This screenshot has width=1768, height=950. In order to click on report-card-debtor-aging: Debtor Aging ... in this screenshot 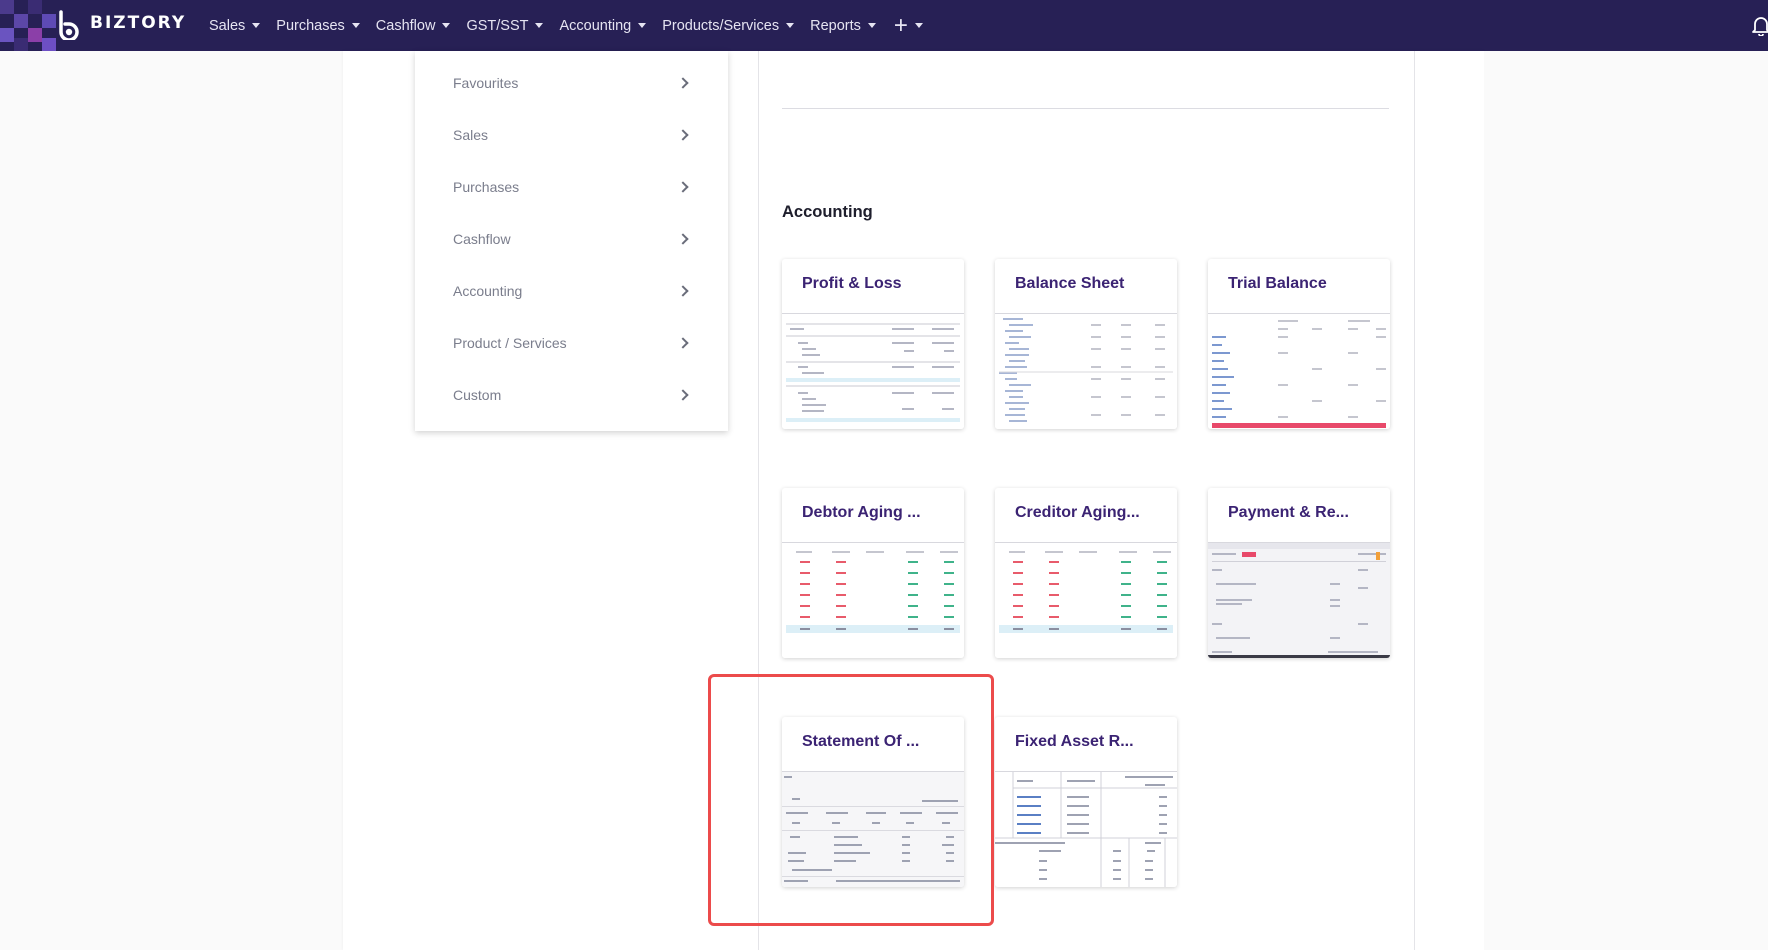, I will do `click(873, 573)`.